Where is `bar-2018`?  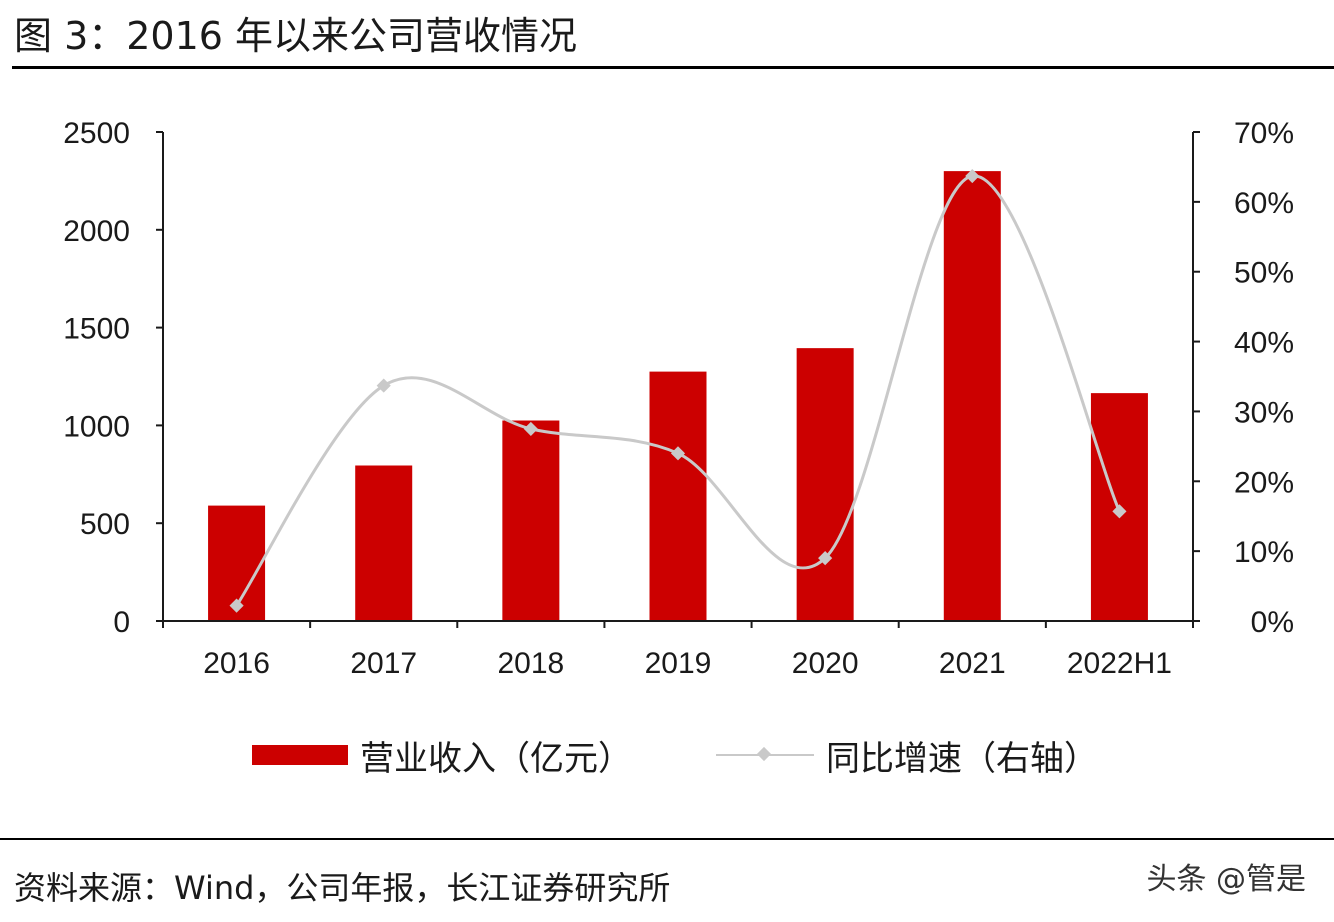
bar-2018 is located at coordinates (531, 520).